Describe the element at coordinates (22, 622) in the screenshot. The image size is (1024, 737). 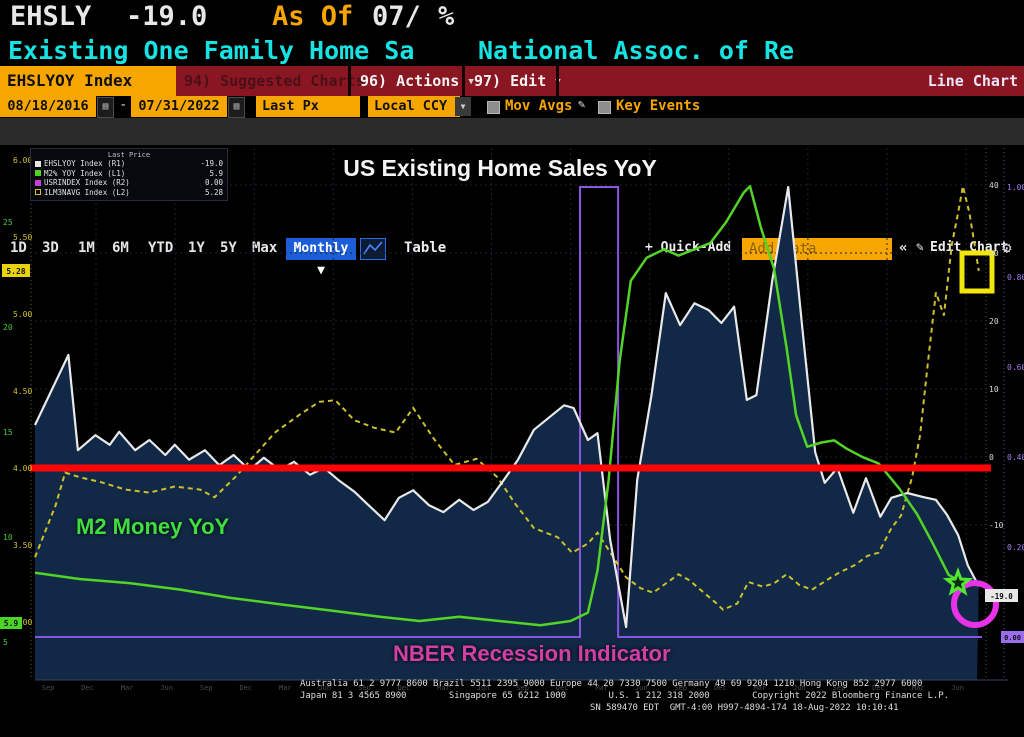
I see `l2-axis-tick: 3.00` at that location.